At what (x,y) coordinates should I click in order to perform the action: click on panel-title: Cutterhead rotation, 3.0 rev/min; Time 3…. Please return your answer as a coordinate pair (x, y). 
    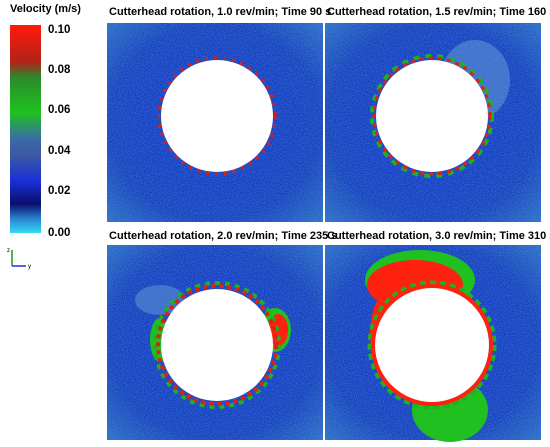
    Looking at the image, I should click on (438, 236).